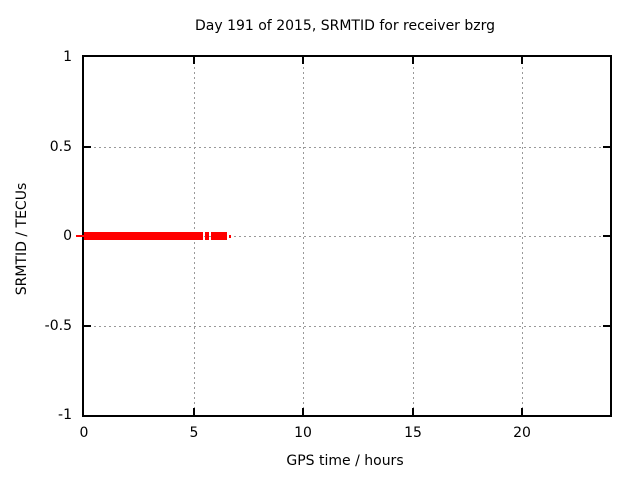  I want to click on x-tick-label: 10, so click(303, 433).